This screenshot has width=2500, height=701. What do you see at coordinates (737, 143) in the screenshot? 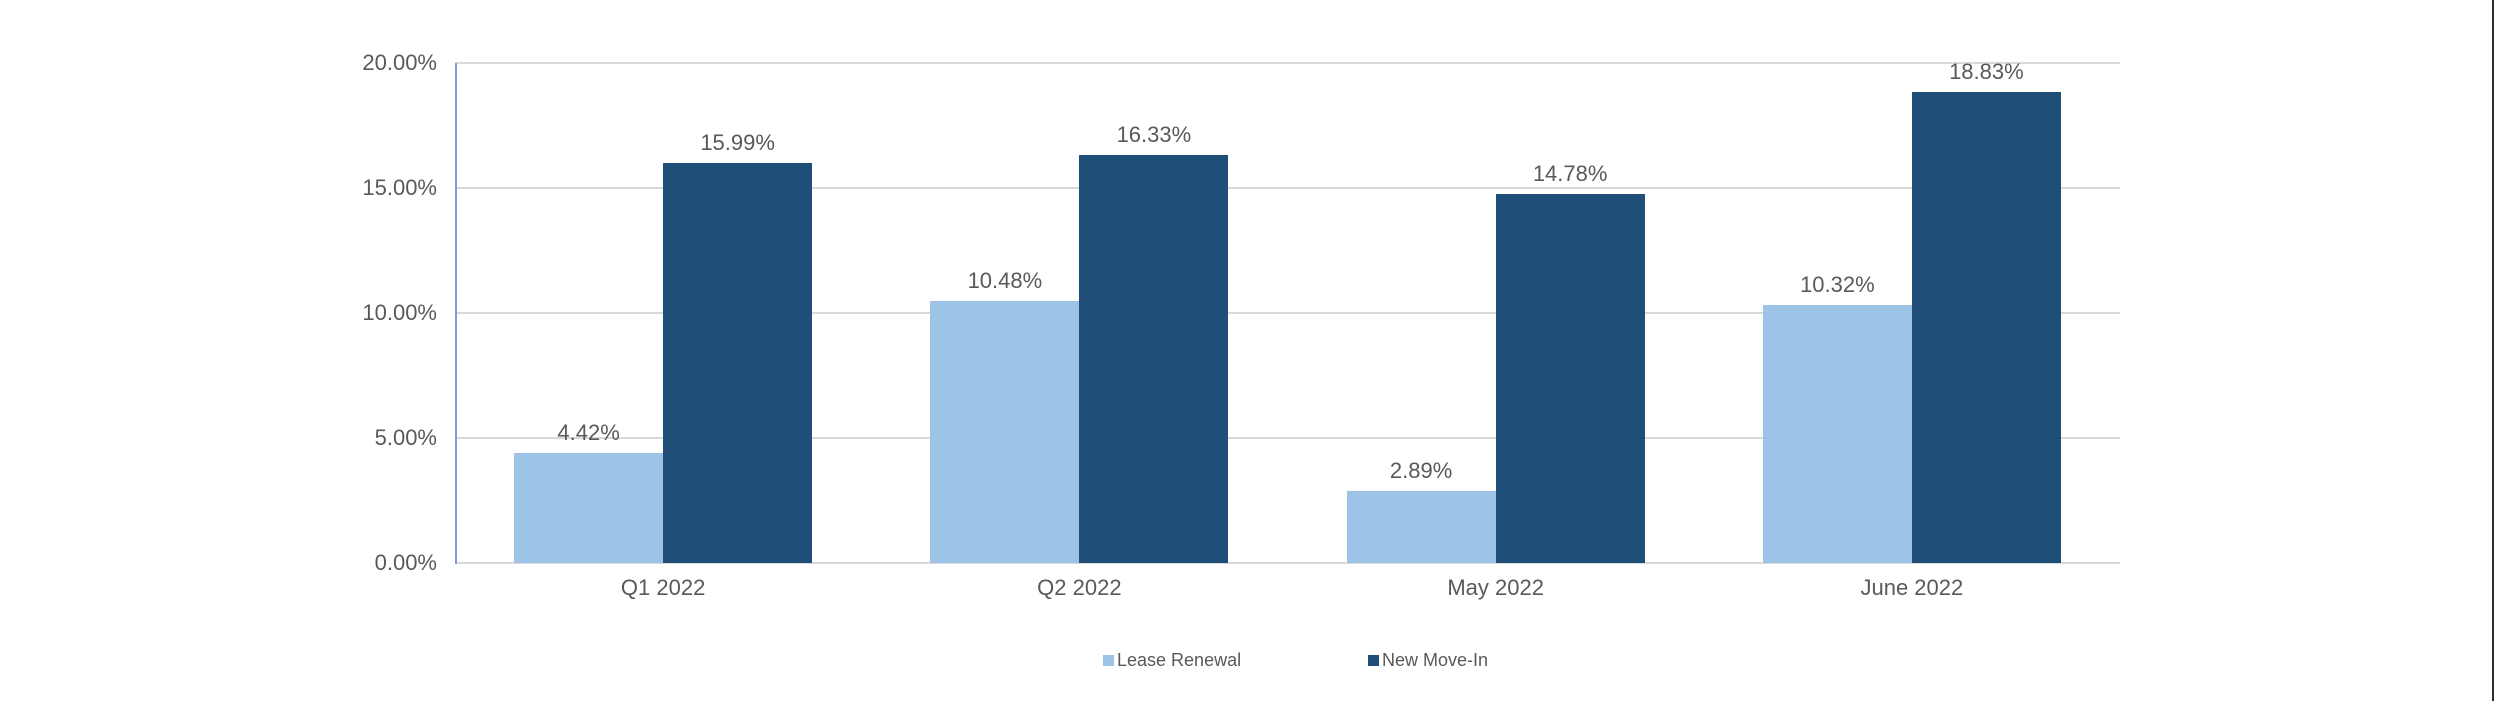
I see `bar-value-label: 15.99%` at bounding box center [737, 143].